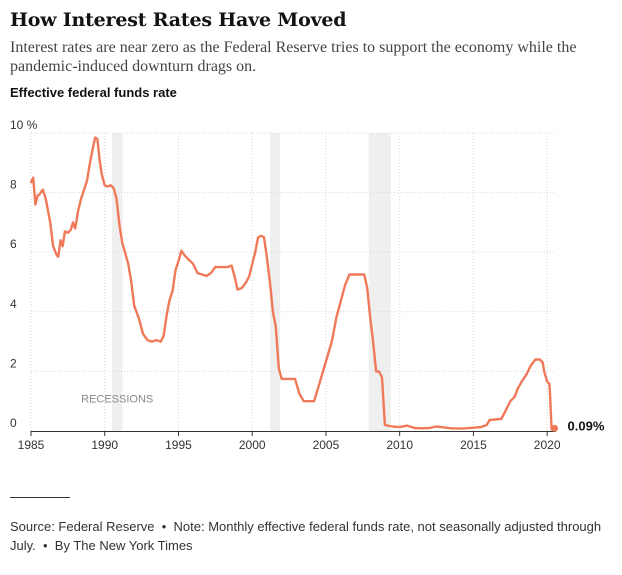 This screenshot has width=622, height=575. Describe the element at coordinates (326, 445) in the screenshot. I see `x-tick-label: 2005` at that location.